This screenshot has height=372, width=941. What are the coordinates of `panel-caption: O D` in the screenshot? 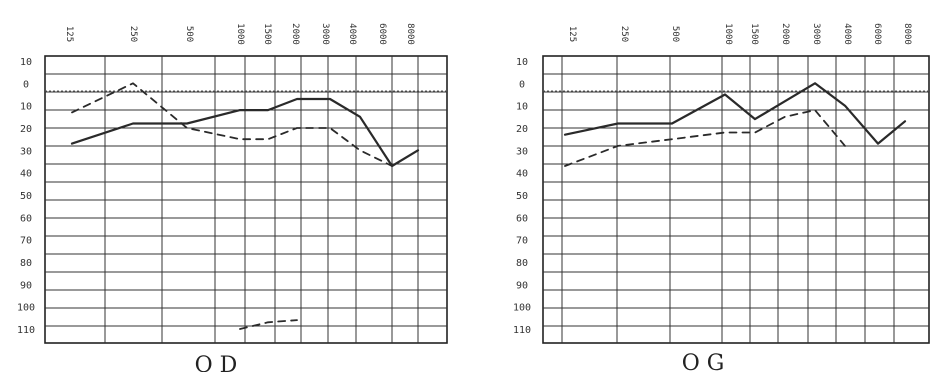 It's located at (216, 362).